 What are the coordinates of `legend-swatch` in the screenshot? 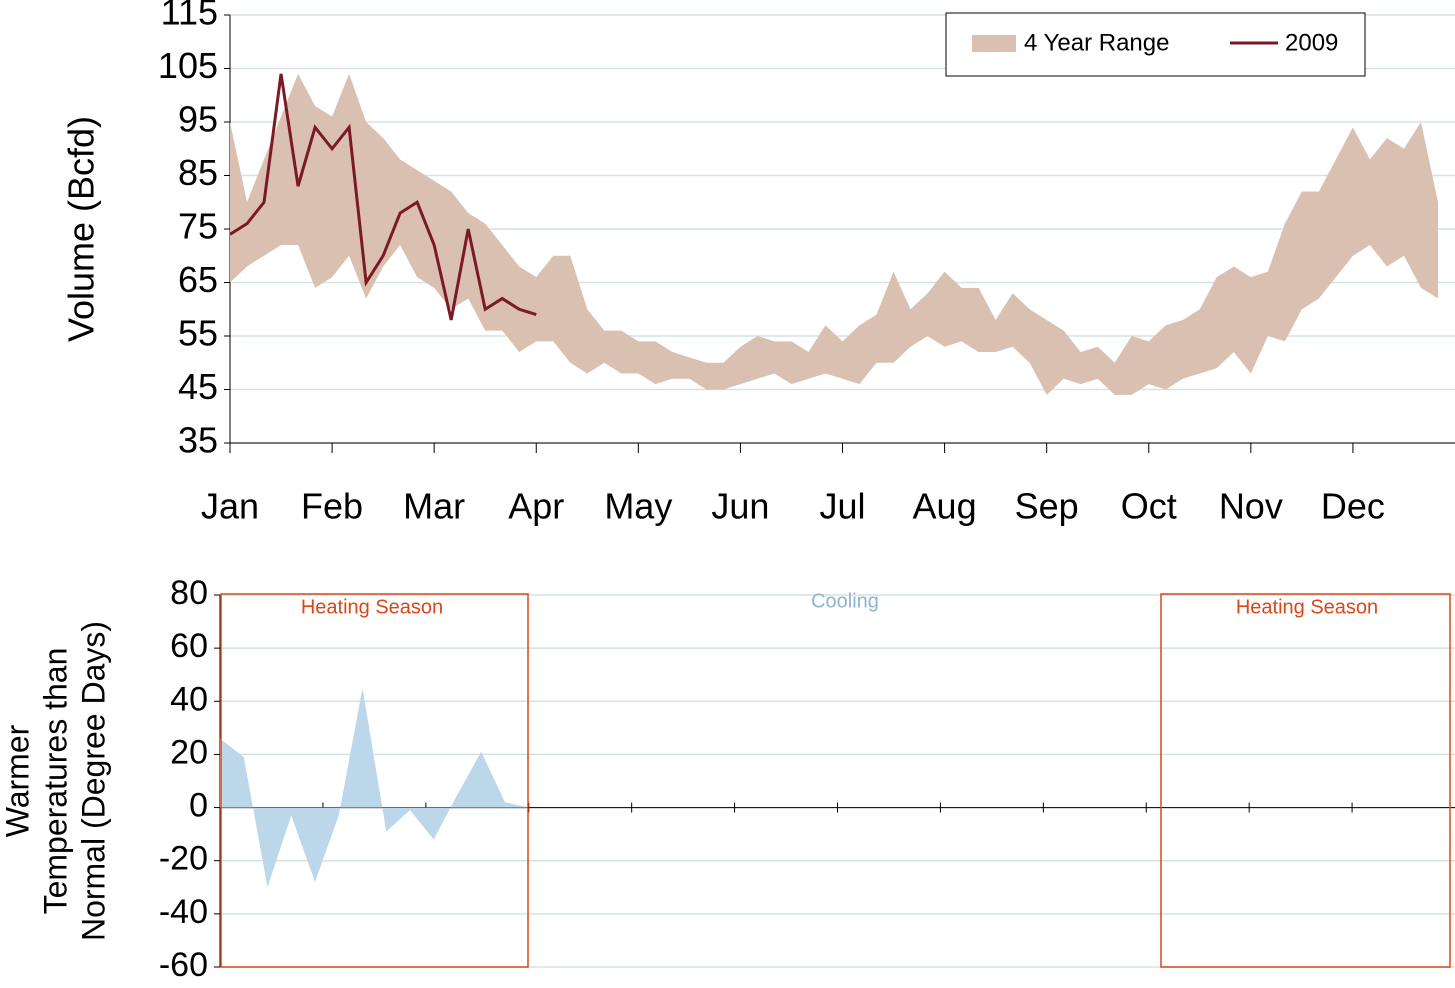 It's located at (994, 43).